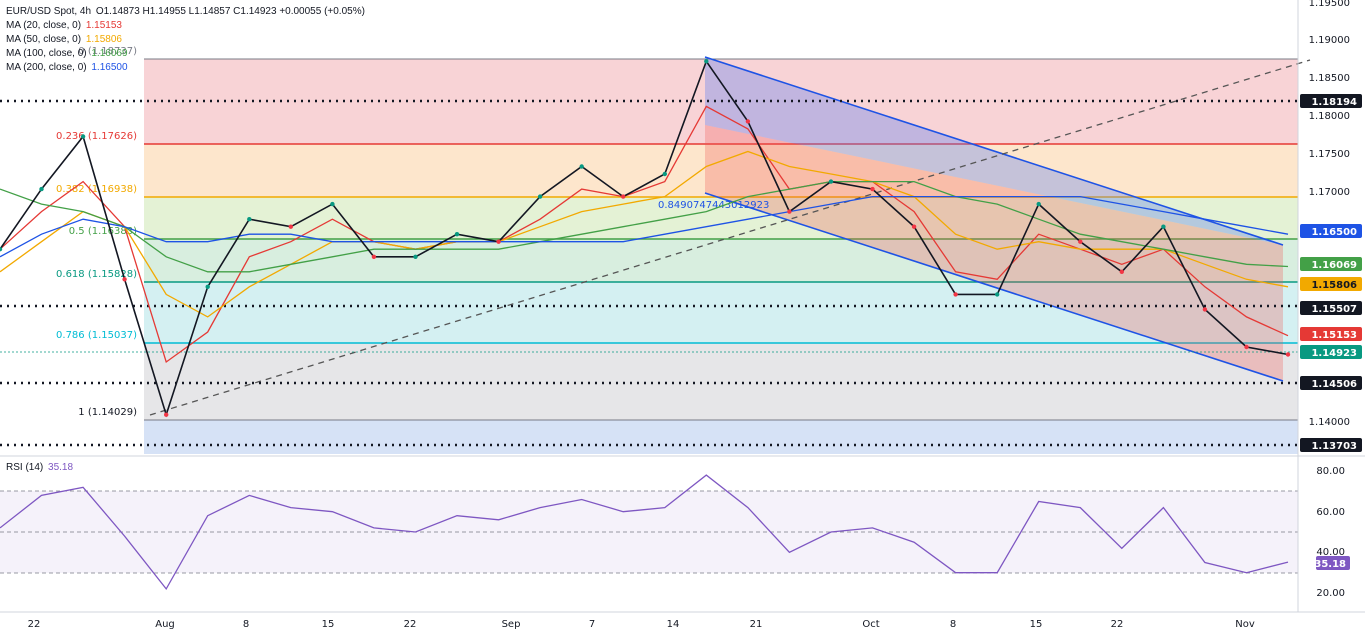 The image size is (1365, 634). What do you see at coordinates (1334, 102) in the screenshot?
I see `price-tag-label: 1.18194` at bounding box center [1334, 102].